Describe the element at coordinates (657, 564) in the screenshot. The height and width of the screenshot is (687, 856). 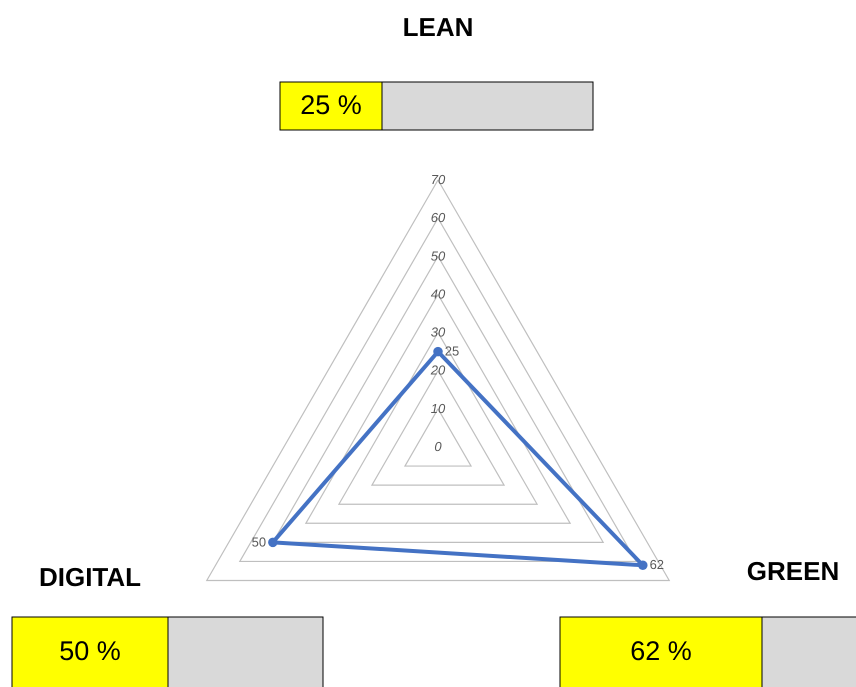
I see `data-label: 62` at that location.